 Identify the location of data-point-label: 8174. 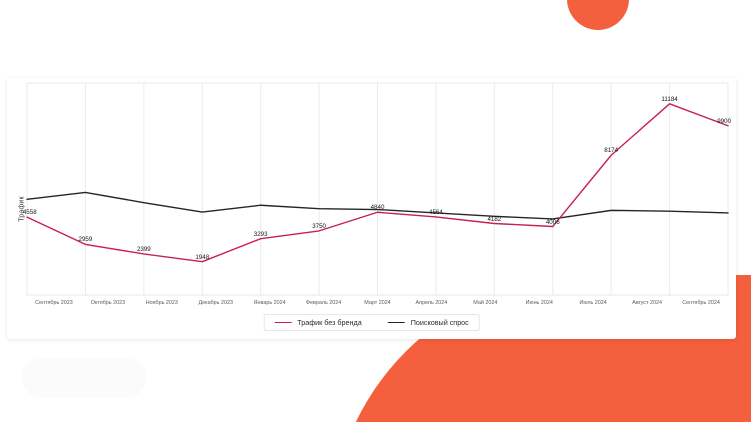
(611, 151).